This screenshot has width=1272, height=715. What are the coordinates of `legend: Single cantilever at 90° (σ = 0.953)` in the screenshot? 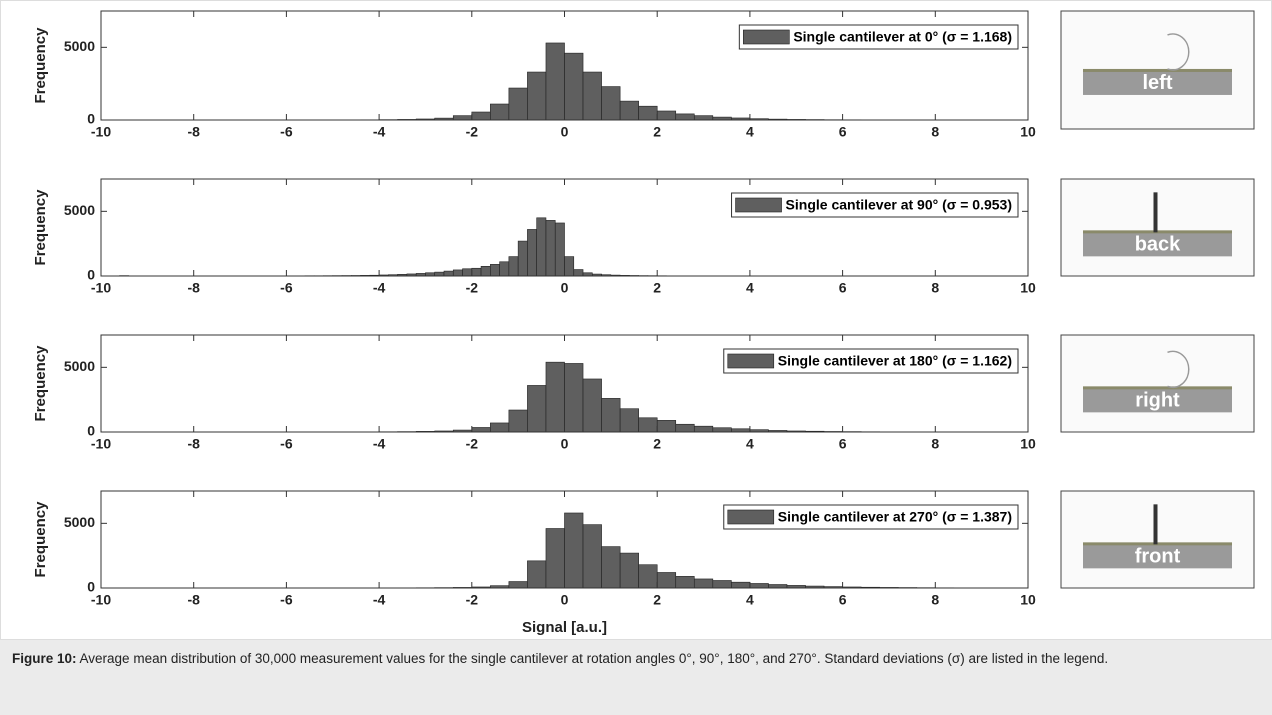 It's located at (875, 205).